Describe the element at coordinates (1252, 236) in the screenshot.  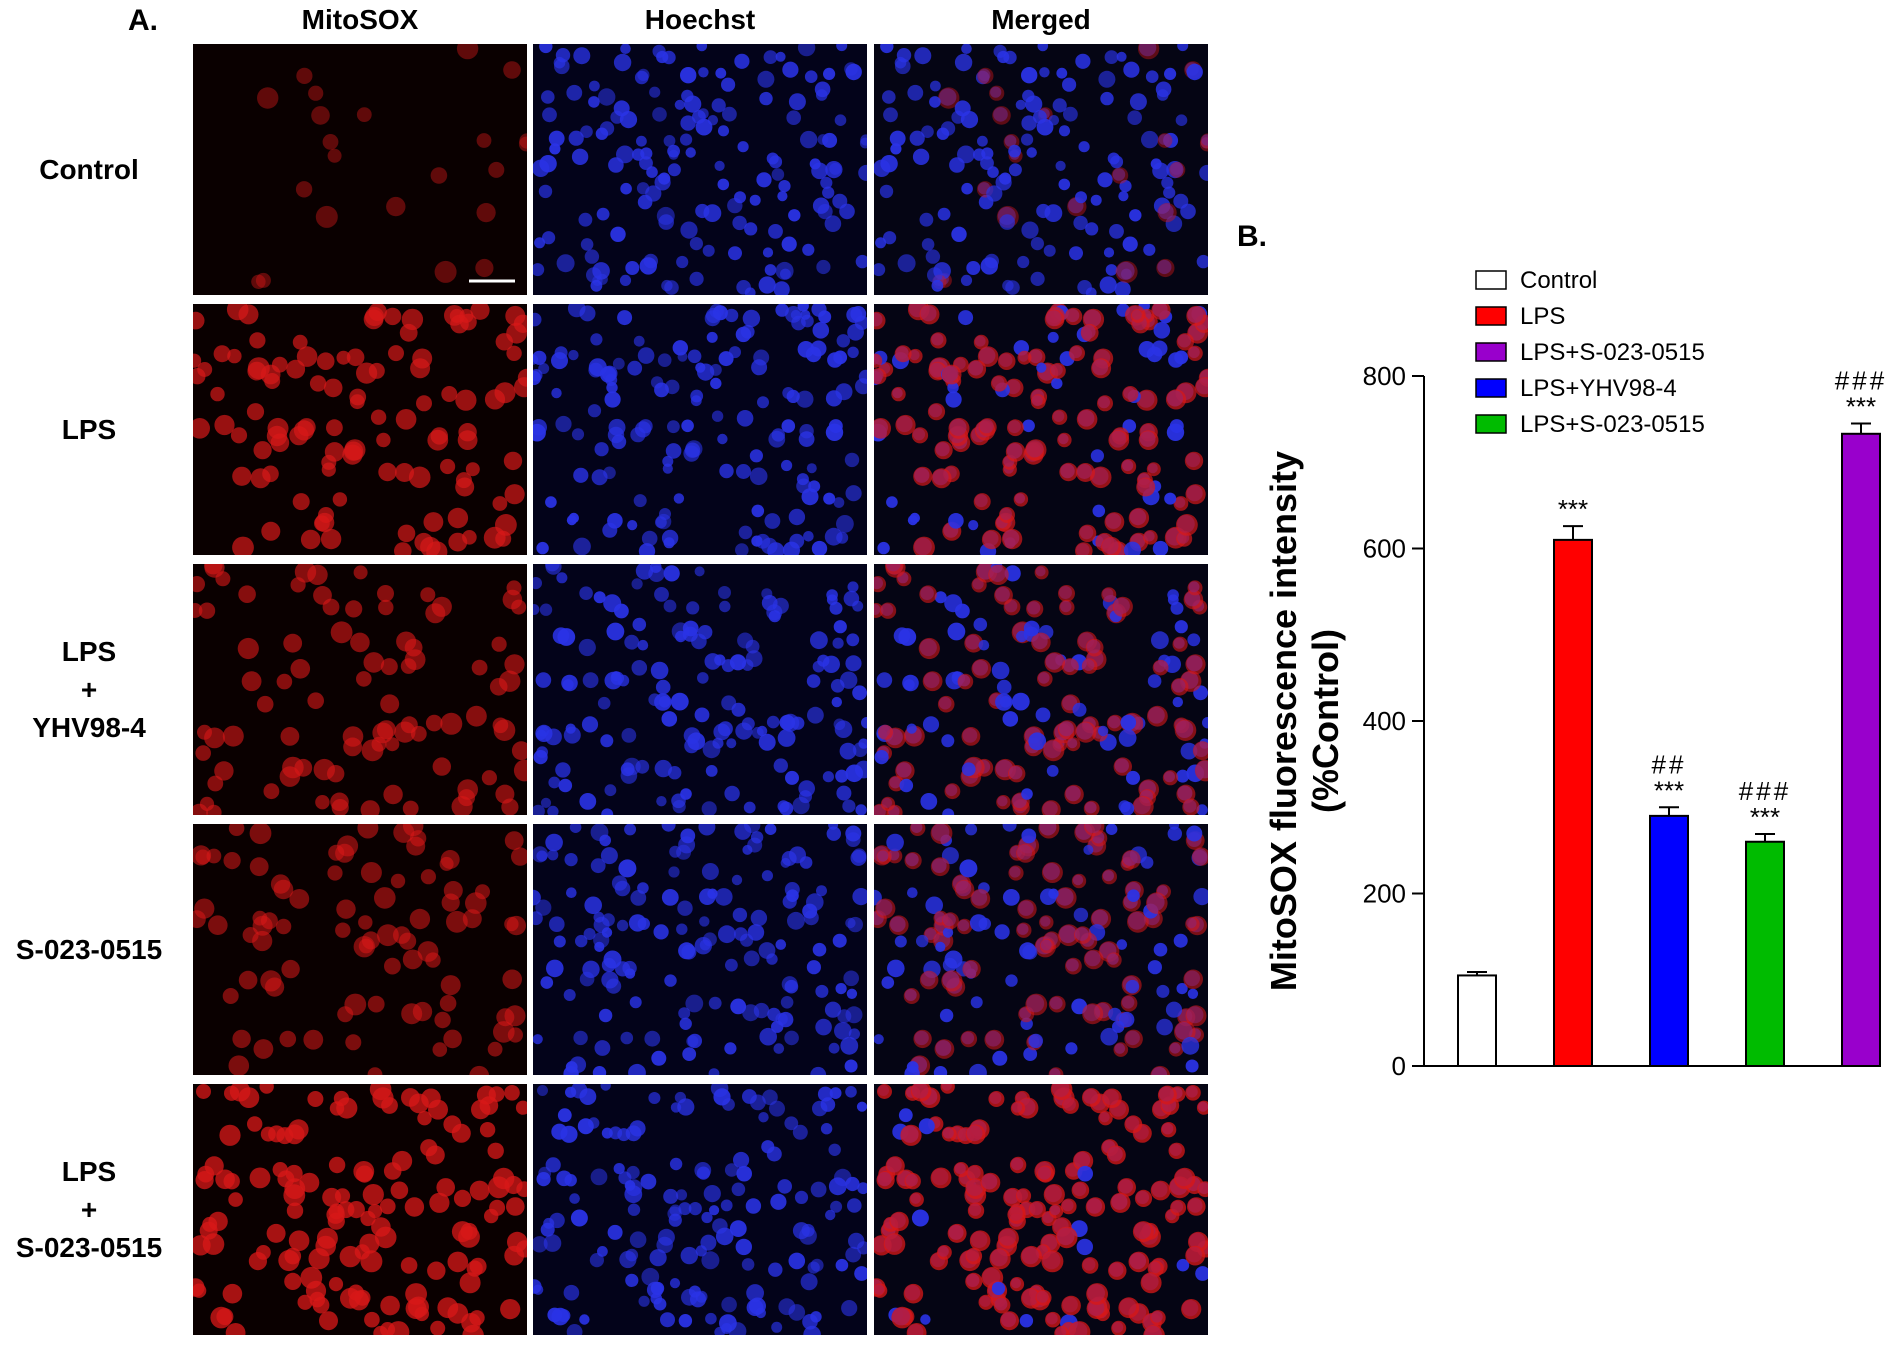
I see `panel-b-label: B.` at that location.